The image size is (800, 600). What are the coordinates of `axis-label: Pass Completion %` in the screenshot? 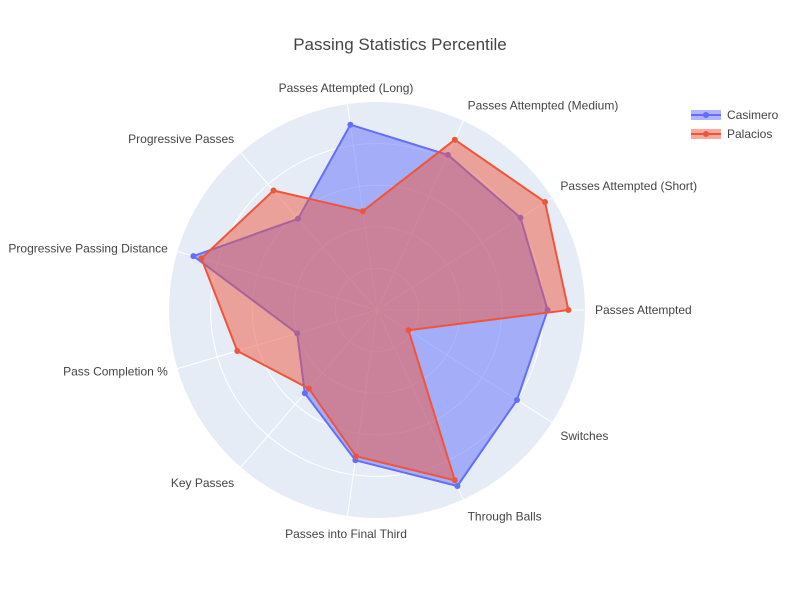 It's located at (115, 371).